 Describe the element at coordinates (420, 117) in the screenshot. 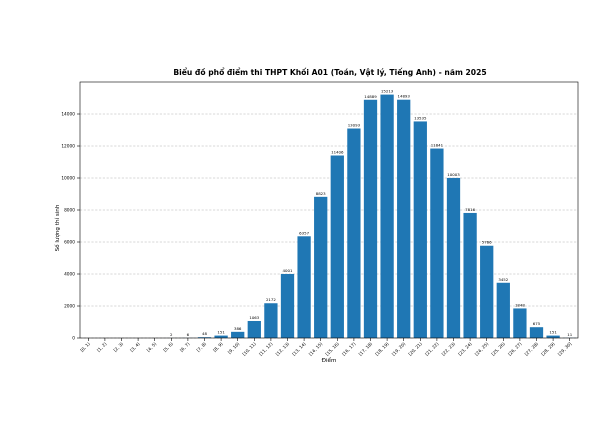

I see `bar-value-label: 13535` at that location.